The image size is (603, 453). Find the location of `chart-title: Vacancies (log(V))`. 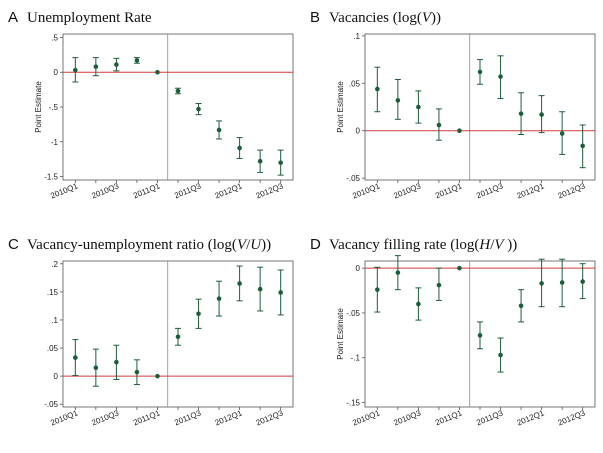

chart-title: Vacancies (log(V)) is located at coordinates (385, 18).